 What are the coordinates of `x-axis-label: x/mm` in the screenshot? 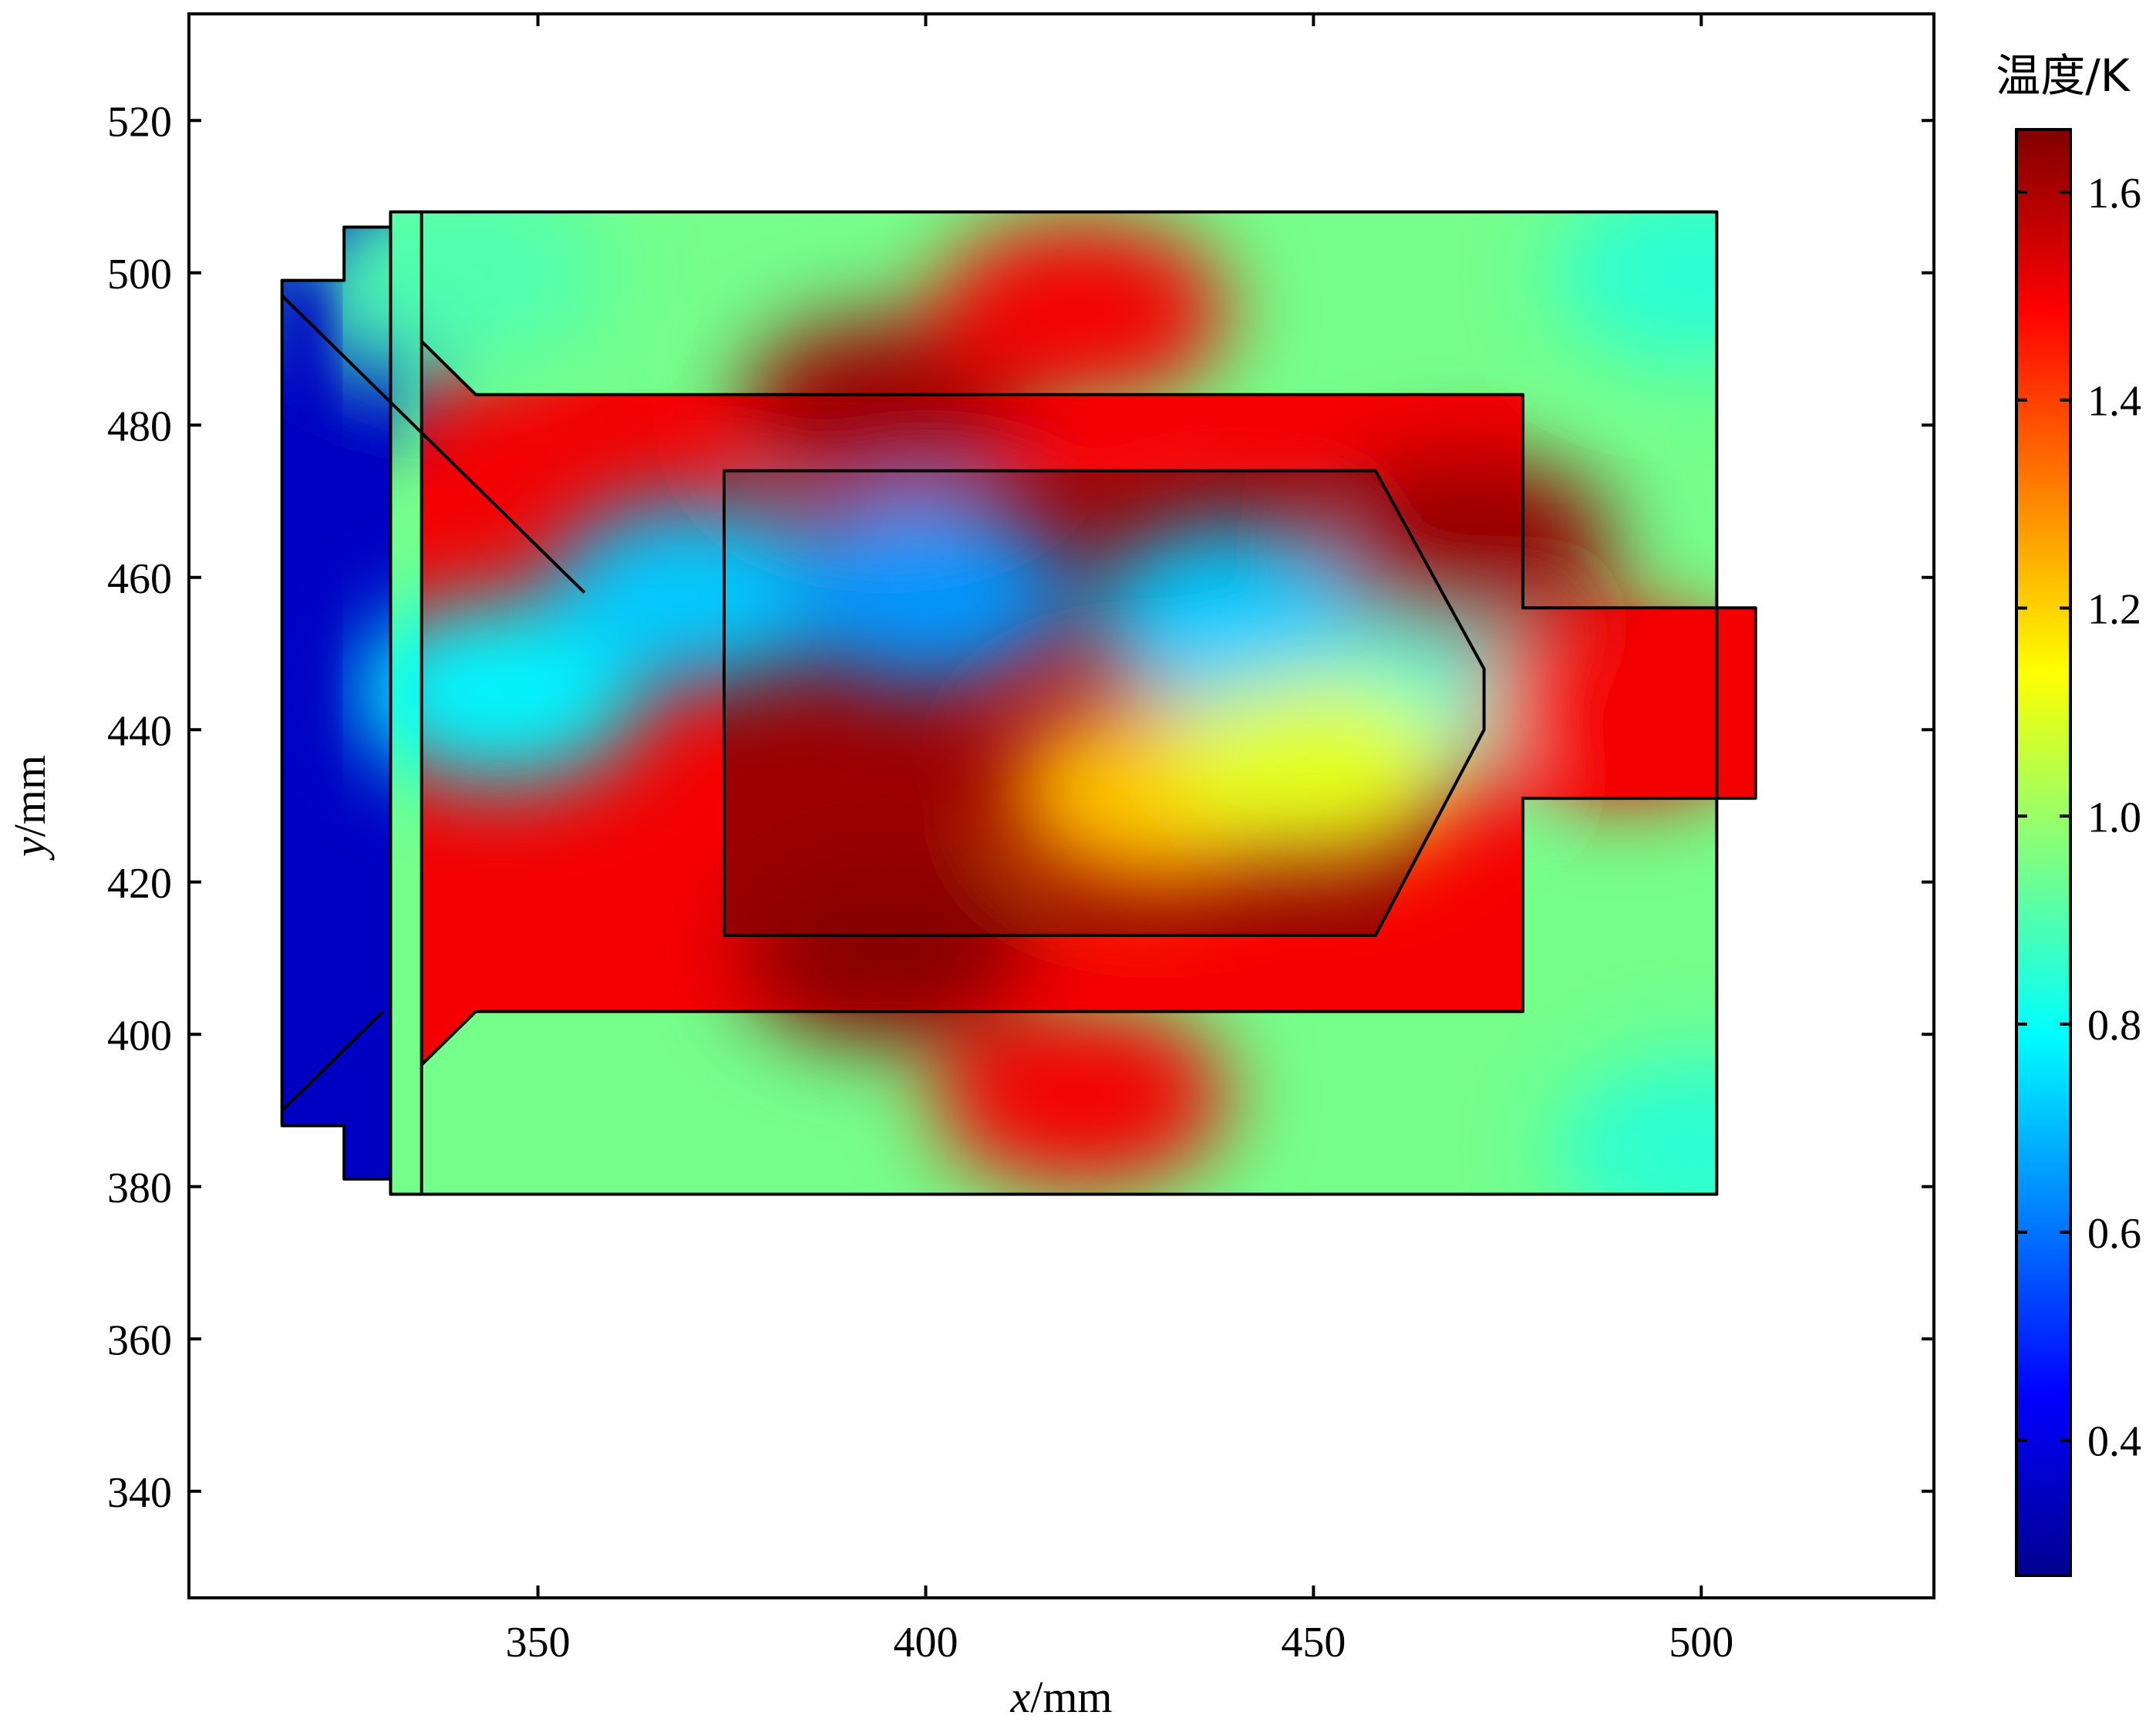 It's located at (1060, 1697).